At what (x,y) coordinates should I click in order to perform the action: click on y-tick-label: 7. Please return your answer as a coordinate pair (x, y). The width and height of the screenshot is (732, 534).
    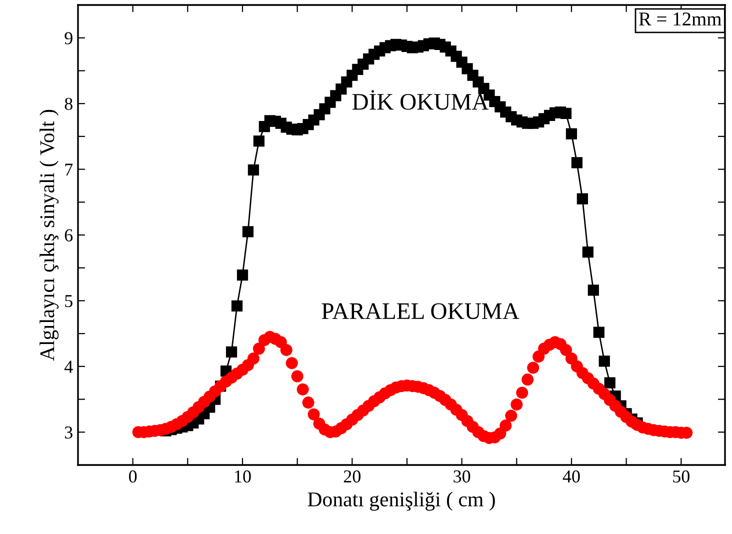
    Looking at the image, I should click on (69, 170).